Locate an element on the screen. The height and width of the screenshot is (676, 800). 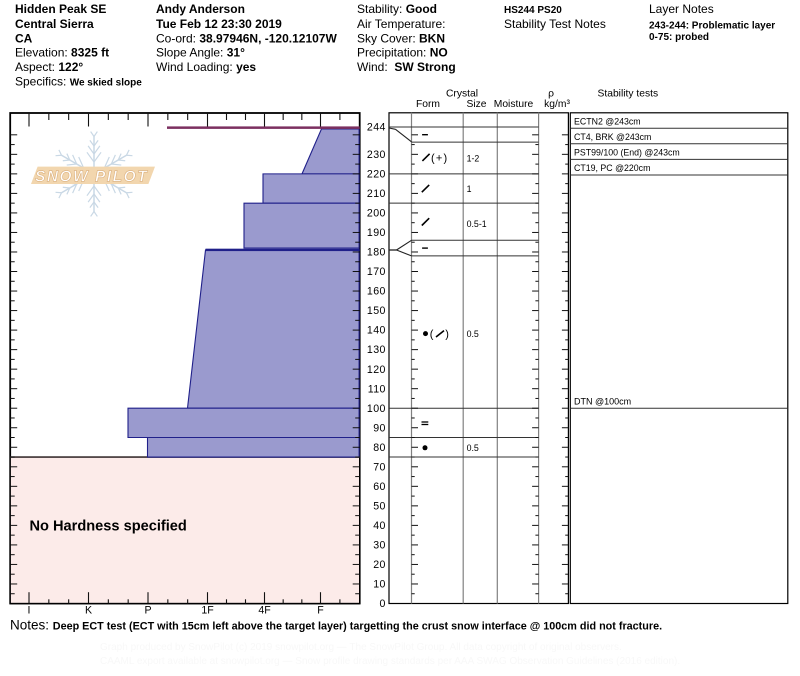
svg-text: Stability: Good is located at coordinates (397, 9).